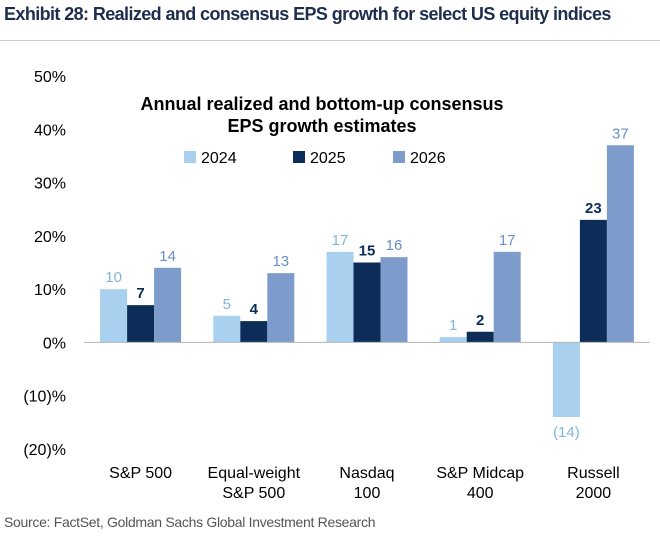 This screenshot has height=539, width=660. I want to click on category-label-s-p-500: S&P 500, so click(140, 473).